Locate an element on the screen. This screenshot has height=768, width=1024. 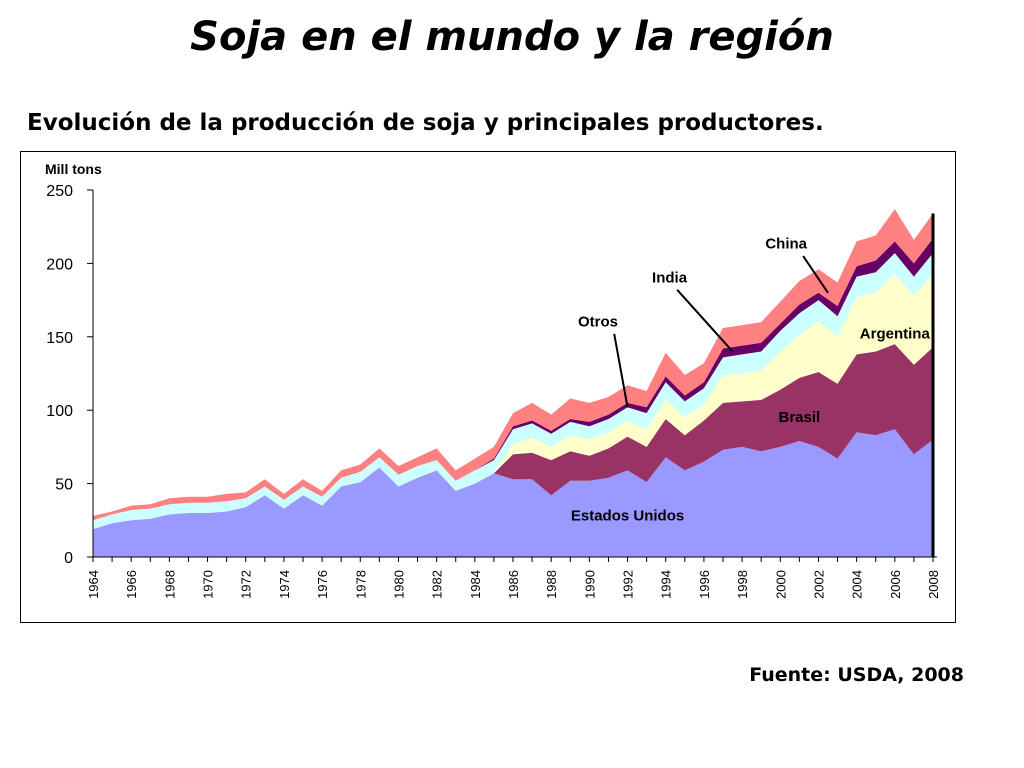
series-label-otros: Otros is located at coordinates (598, 322).